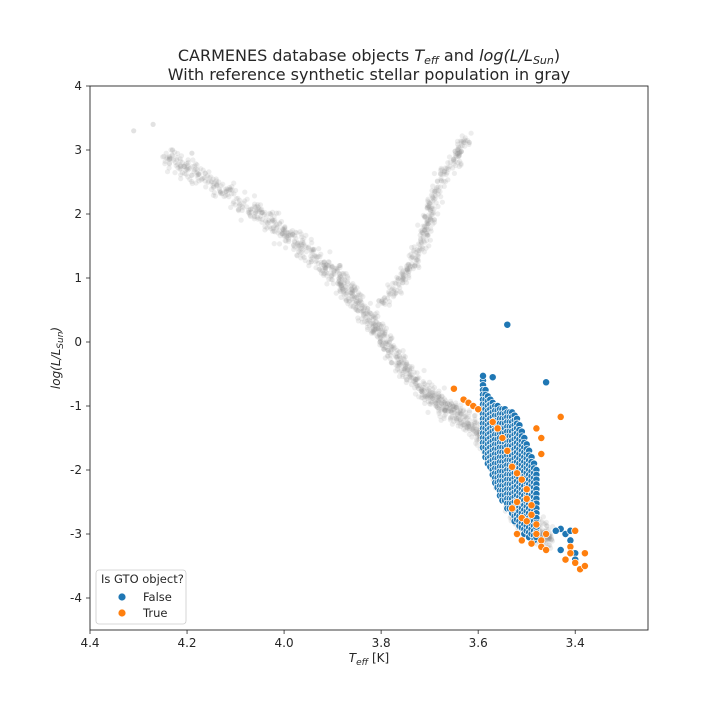 Image resolution: width=720 pixels, height=720 pixels. What do you see at coordinates (89, 643) in the screenshot?
I see `x-tick-label: 4.4` at bounding box center [89, 643].